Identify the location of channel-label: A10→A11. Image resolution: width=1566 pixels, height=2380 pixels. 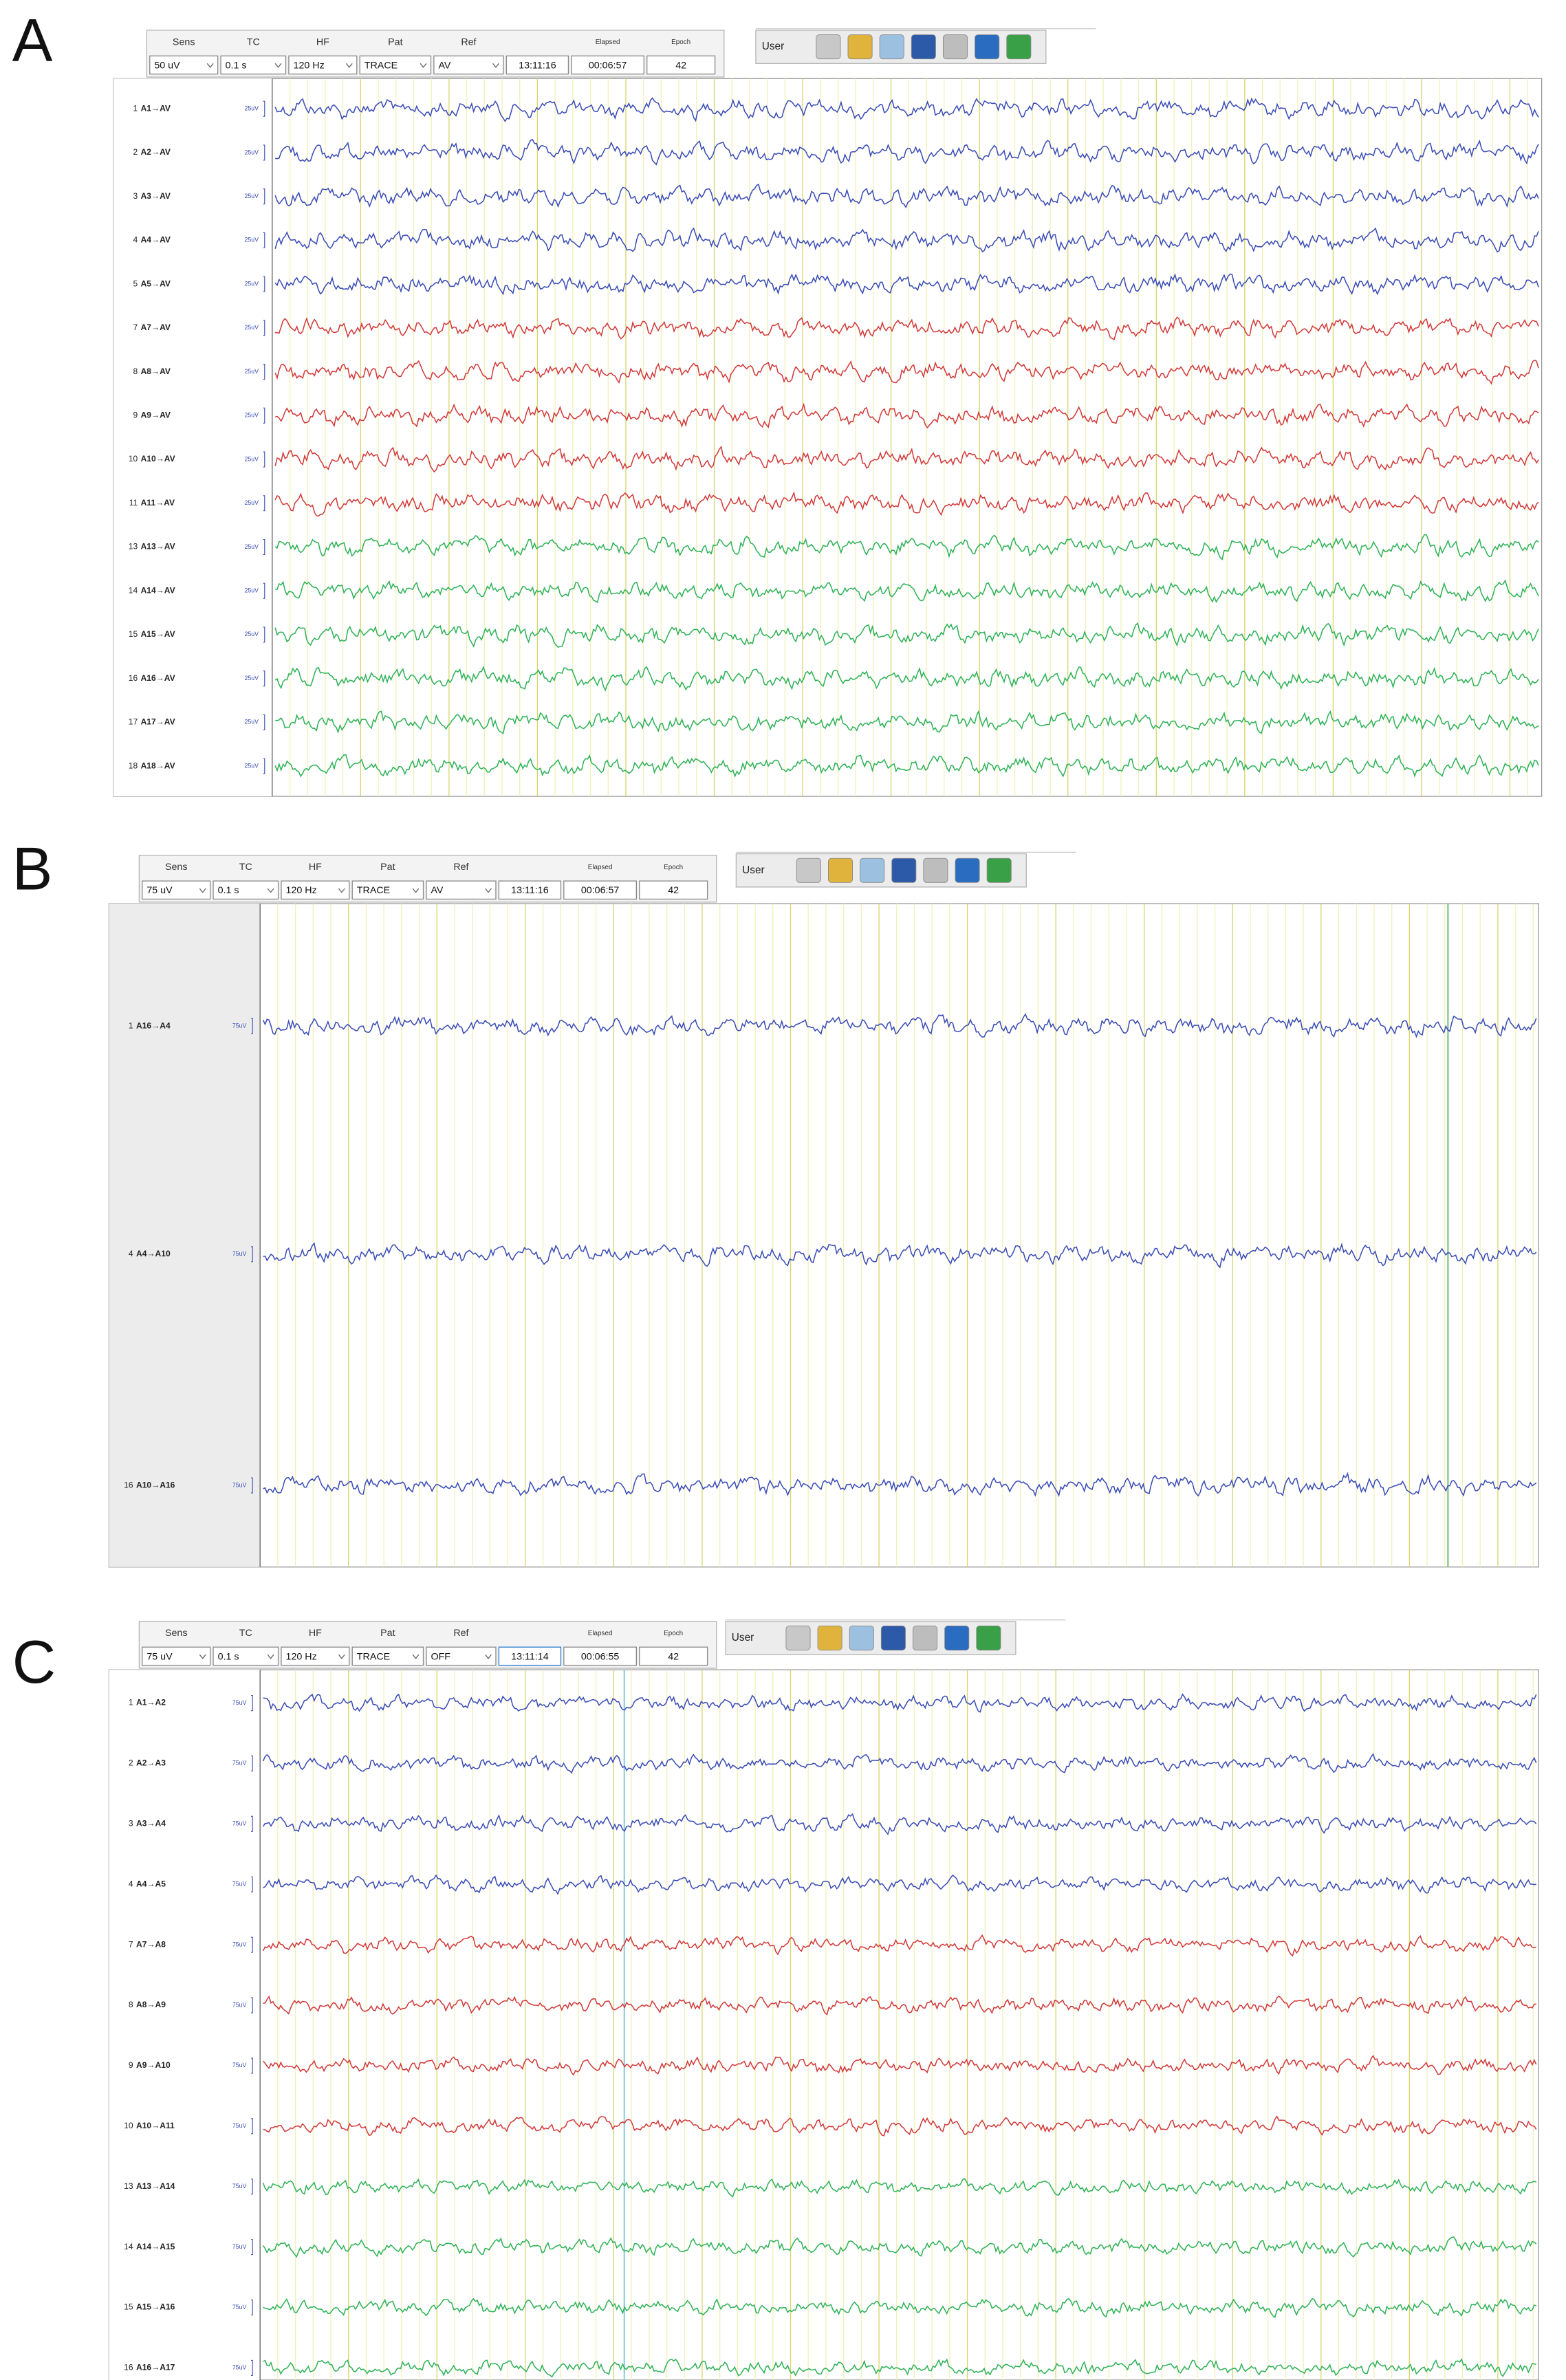
(156, 2125).